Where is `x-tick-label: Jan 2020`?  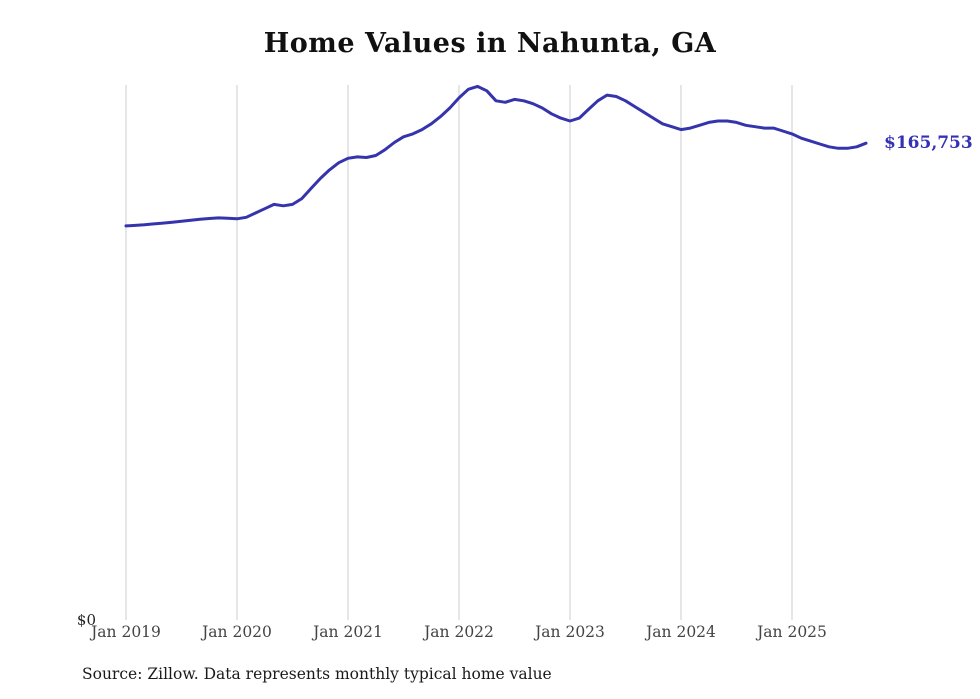
x-tick-label: Jan 2020 is located at coordinates (236, 632).